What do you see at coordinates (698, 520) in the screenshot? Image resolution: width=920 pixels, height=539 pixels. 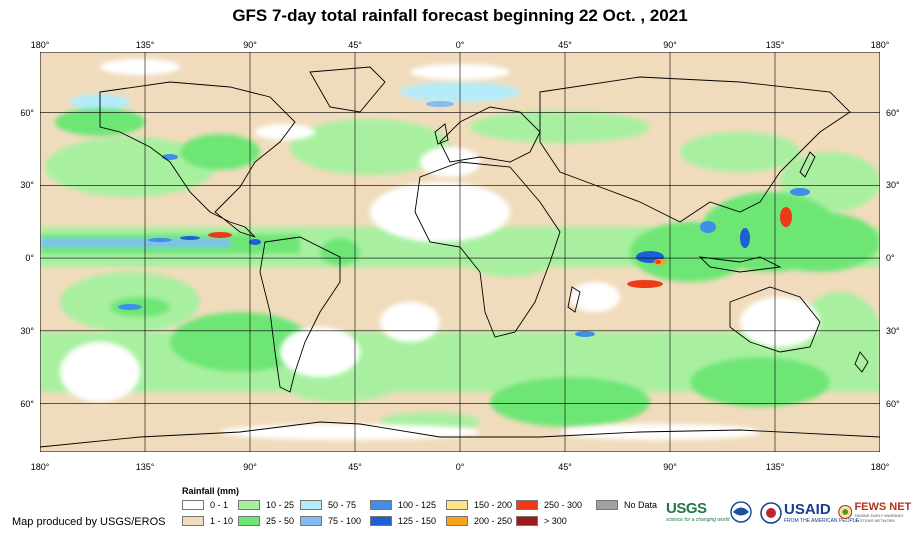 I see `usgs-tagline: science for a changing world` at bounding box center [698, 520].